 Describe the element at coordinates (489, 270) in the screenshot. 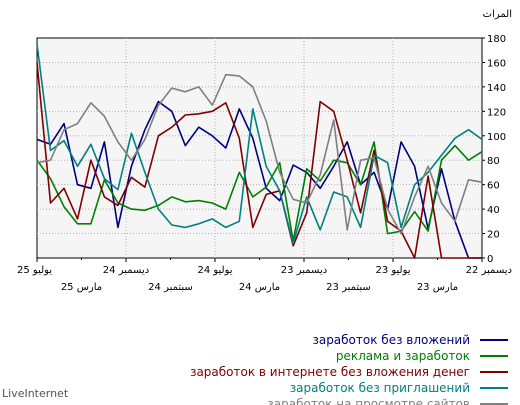

I see `x-tick-label-top: ديسمبر 22` at that location.